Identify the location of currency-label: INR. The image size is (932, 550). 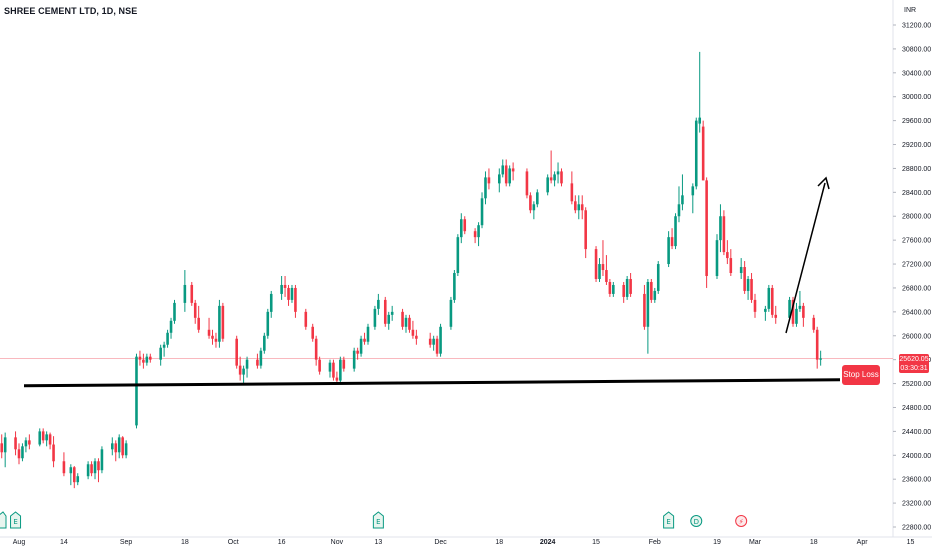
(910, 10).